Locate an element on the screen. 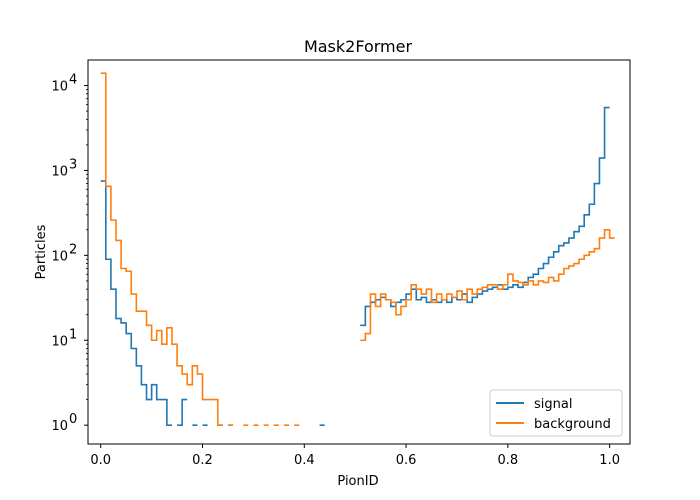 This screenshot has height=500, width=700. legend: signal background is located at coordinates (556, 413).